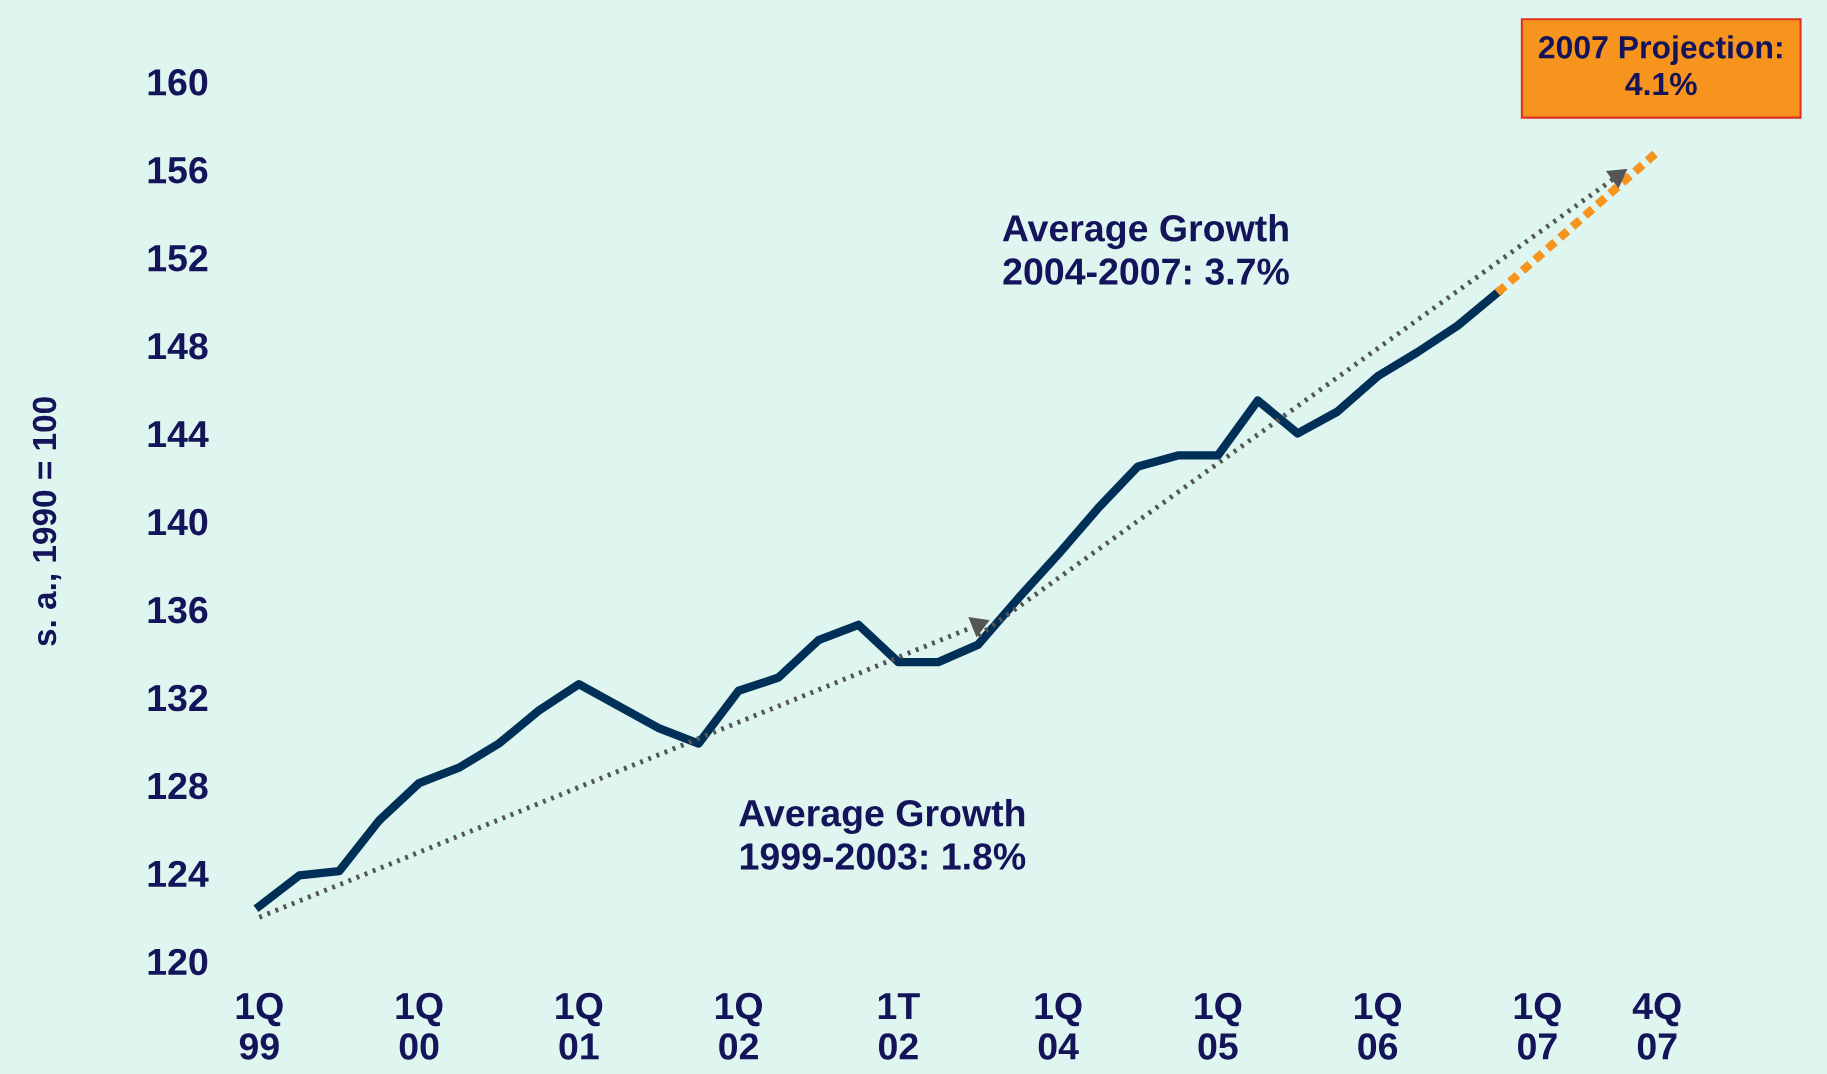 This screenshot has width=1827, height=1074. What do you see at coordinates (882, 834) in the screenshot?
I see `annotation: Average Growth 1999-2003: 1.8%` at bounding box center [882, 834].